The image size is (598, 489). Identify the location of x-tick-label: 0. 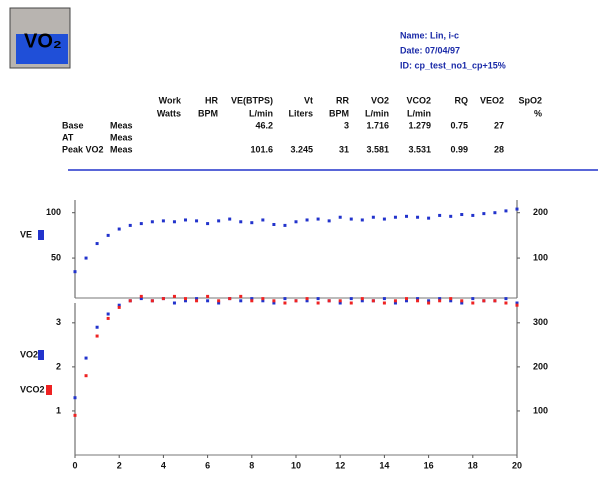
(74, 465).